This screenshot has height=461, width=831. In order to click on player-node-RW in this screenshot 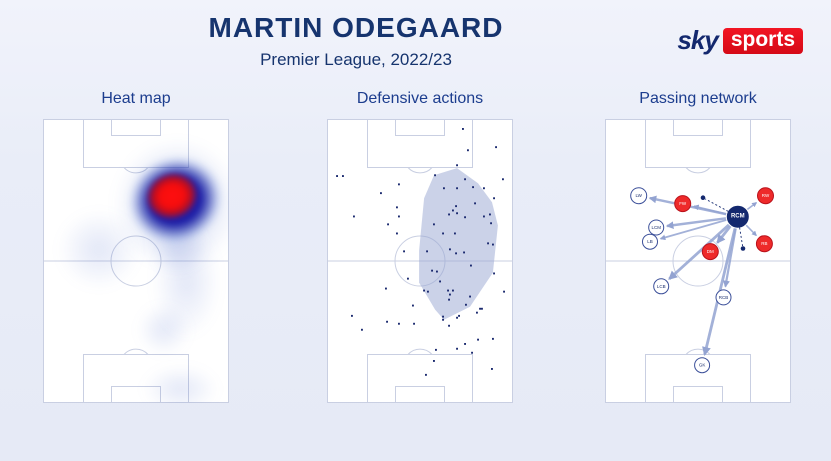, I will do `click(765, 196)`.